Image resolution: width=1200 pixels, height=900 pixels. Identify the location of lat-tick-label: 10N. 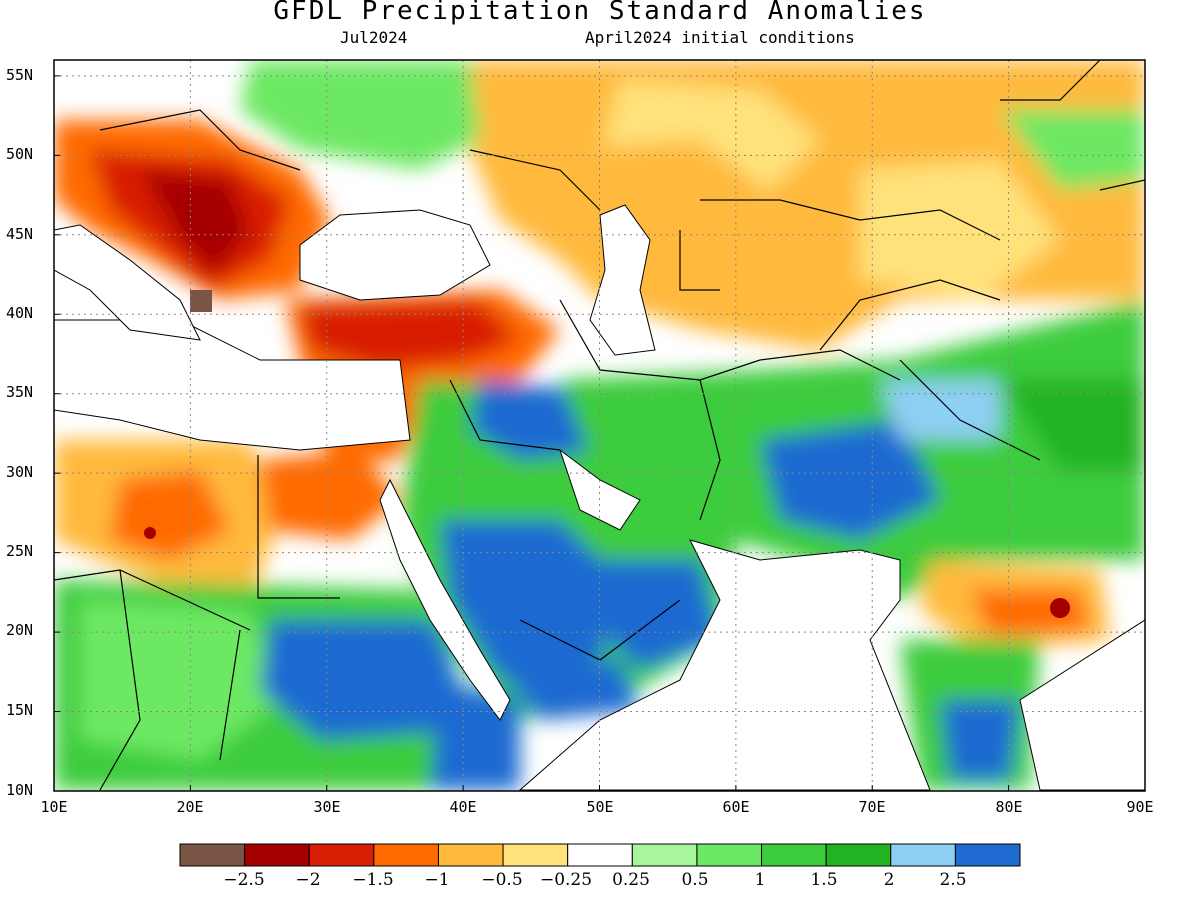
(20, 790).